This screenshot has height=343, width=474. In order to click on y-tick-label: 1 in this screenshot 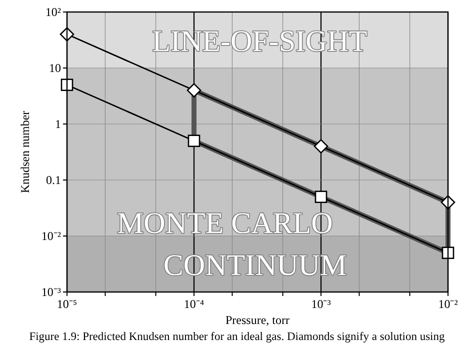, I will do `click(58, 124)`.